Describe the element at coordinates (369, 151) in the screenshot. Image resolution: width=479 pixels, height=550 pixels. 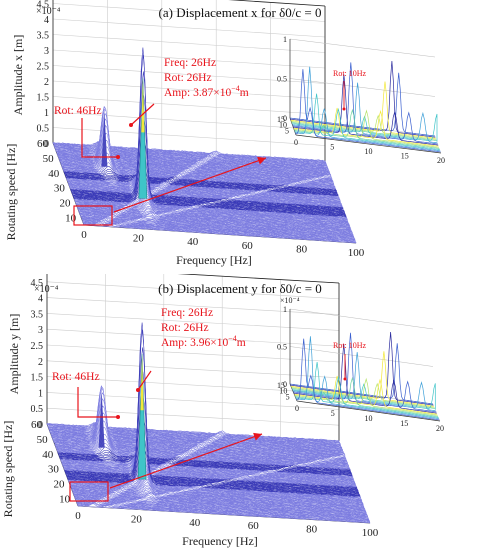
I see `inset-x-tick-label: 10` at that location.